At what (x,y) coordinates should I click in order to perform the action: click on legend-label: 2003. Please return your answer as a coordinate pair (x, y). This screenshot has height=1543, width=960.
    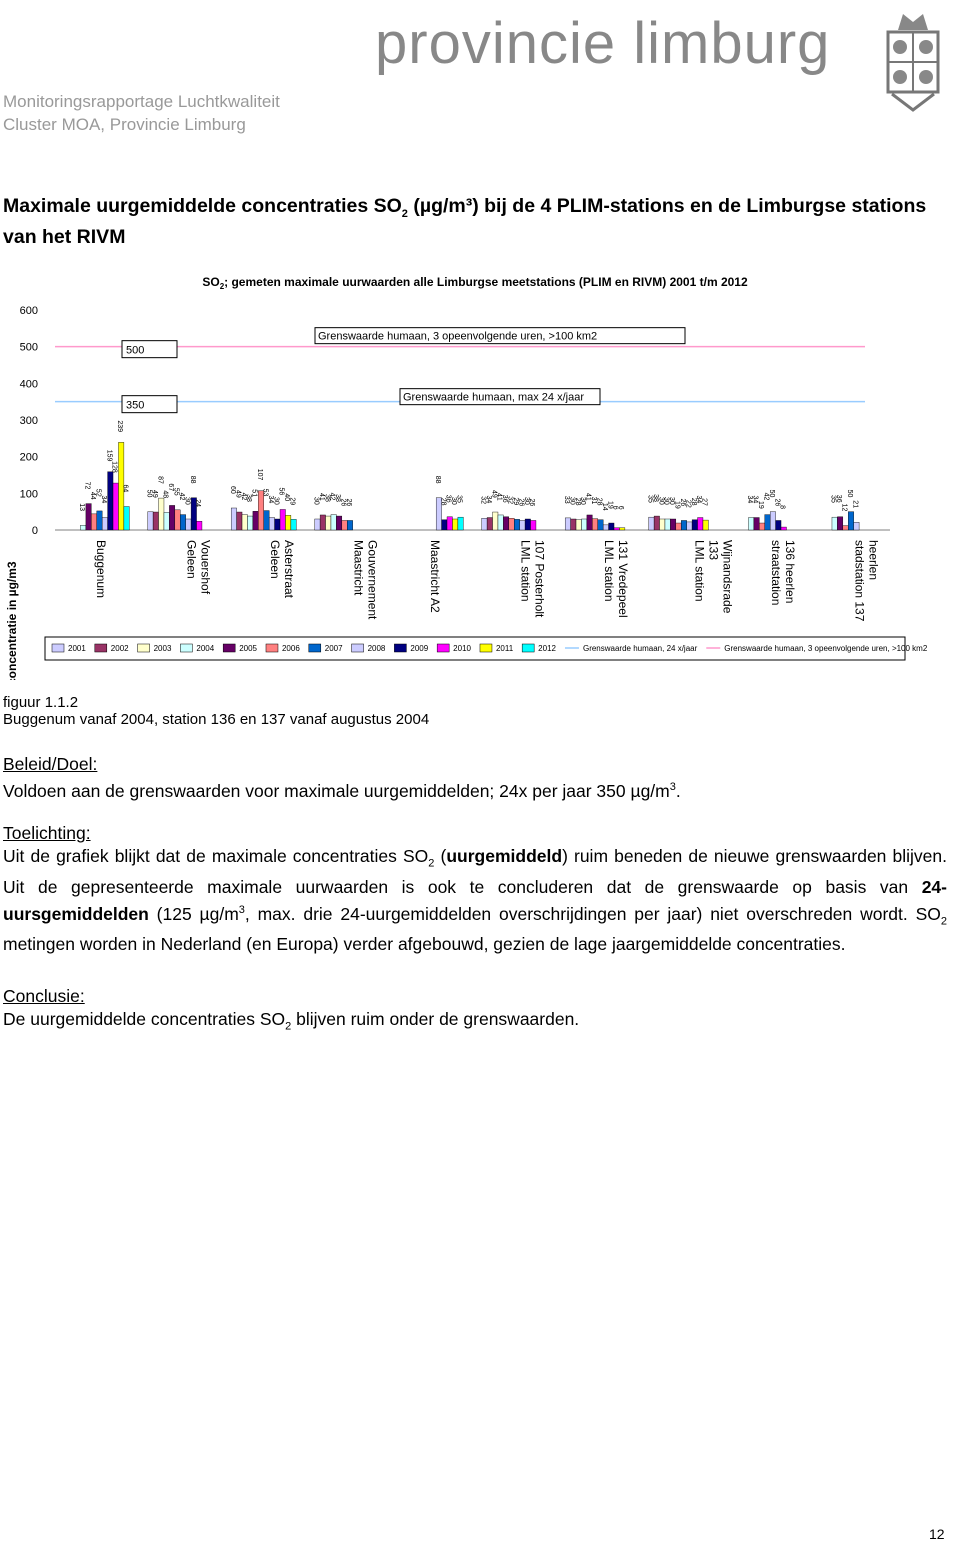
    Looking at the image, I should click on (163, 648).